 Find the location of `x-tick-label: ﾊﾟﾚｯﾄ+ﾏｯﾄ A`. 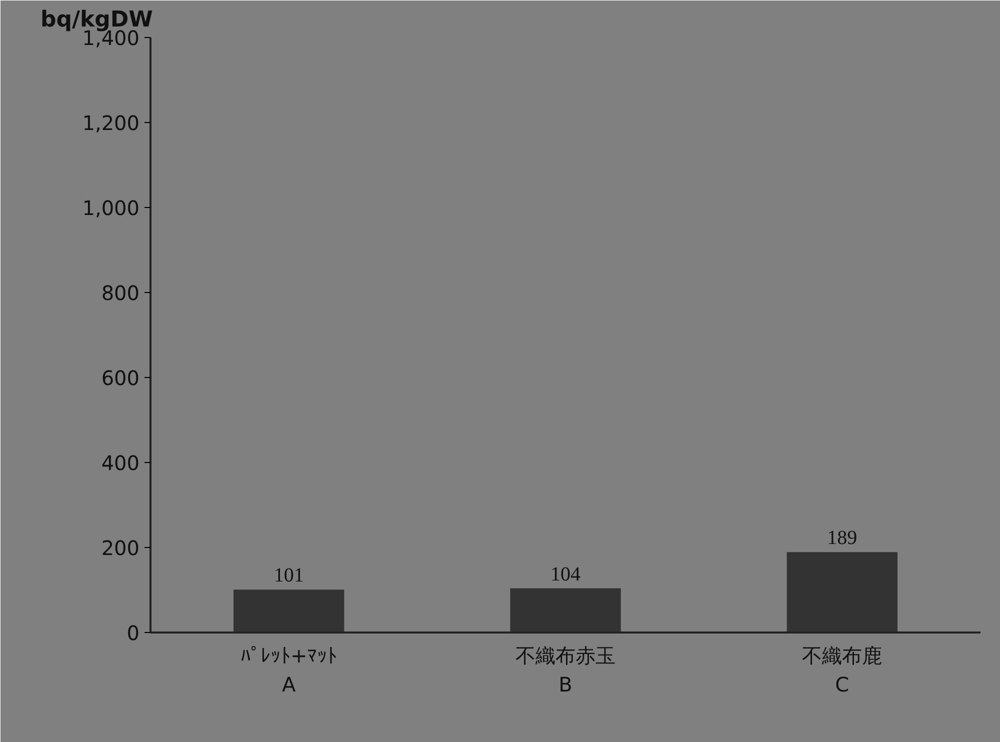

x-tick-label: ﾊﾟﾚｯﾄ+ﾏｯﾄ A is located at coordinates (289, 670).